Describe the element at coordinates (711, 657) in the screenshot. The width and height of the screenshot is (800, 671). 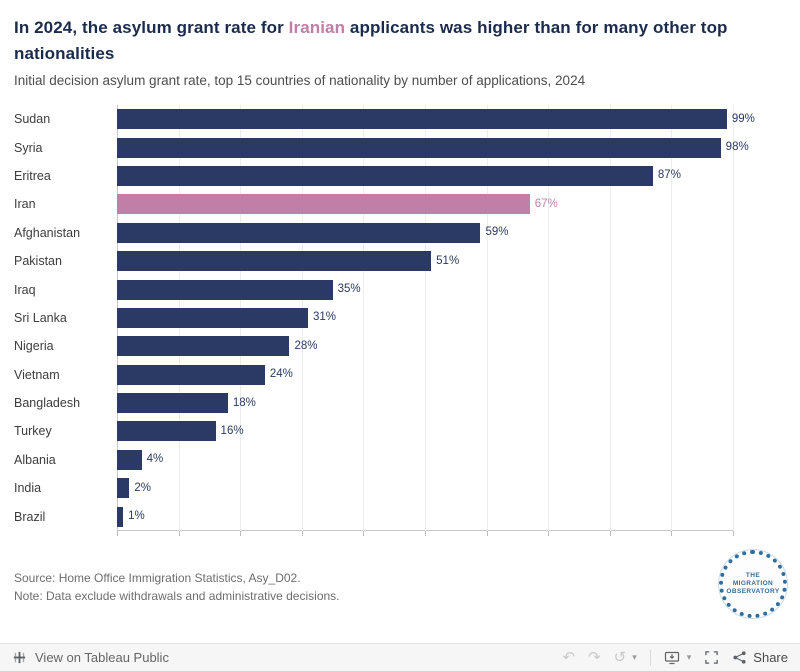
I see `fullscreen-icon` at that location.